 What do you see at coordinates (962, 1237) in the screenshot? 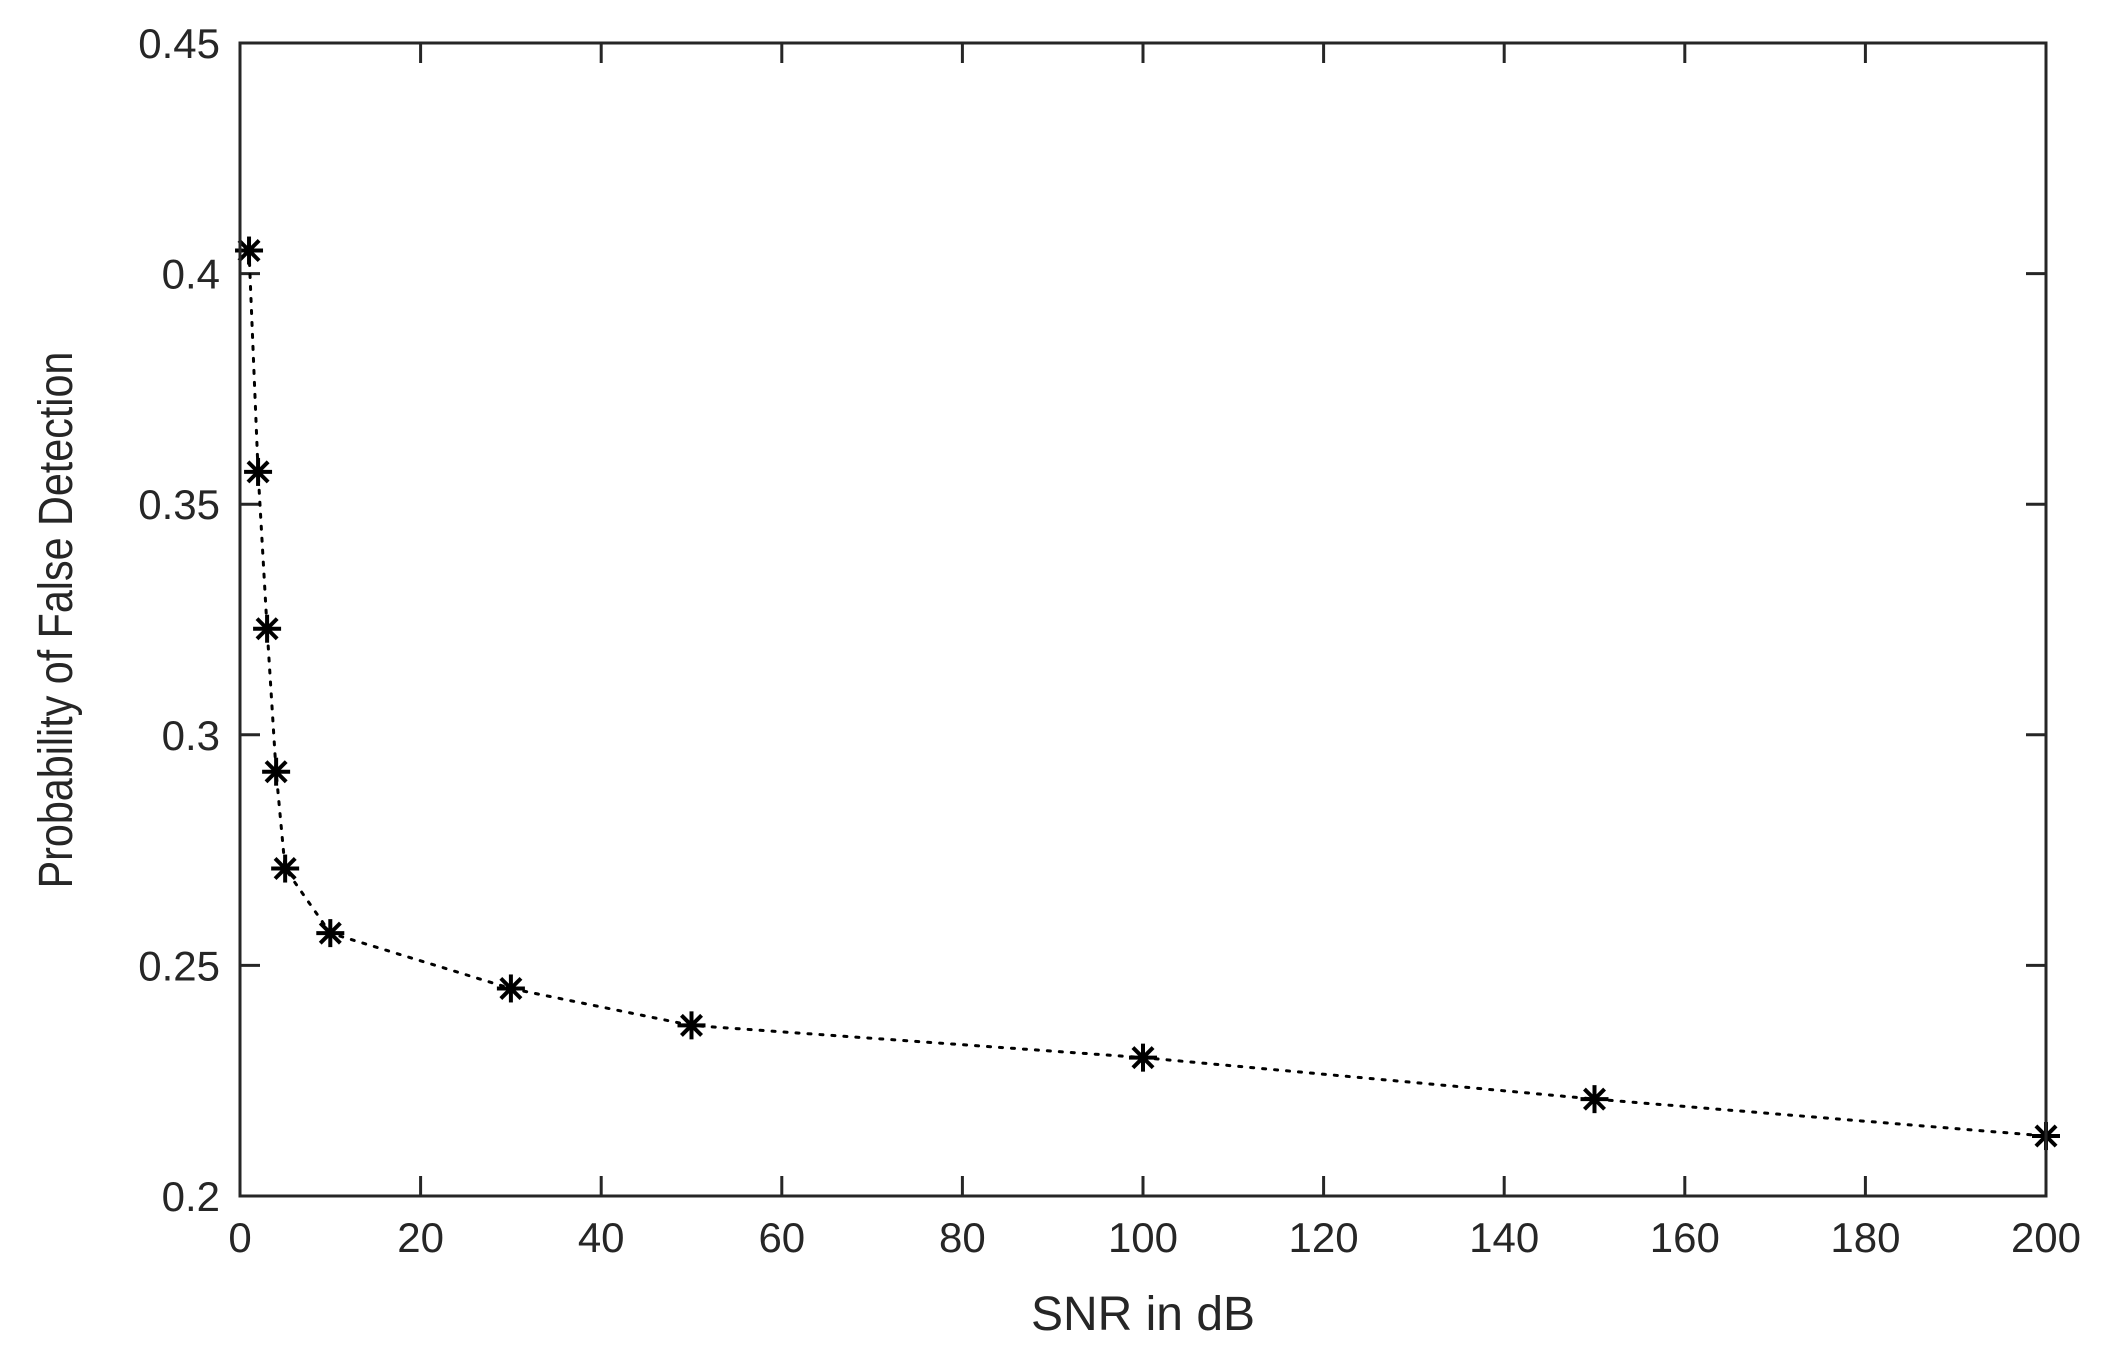
I see `x-tick-label: 80` at bounding box center [962, 1237].